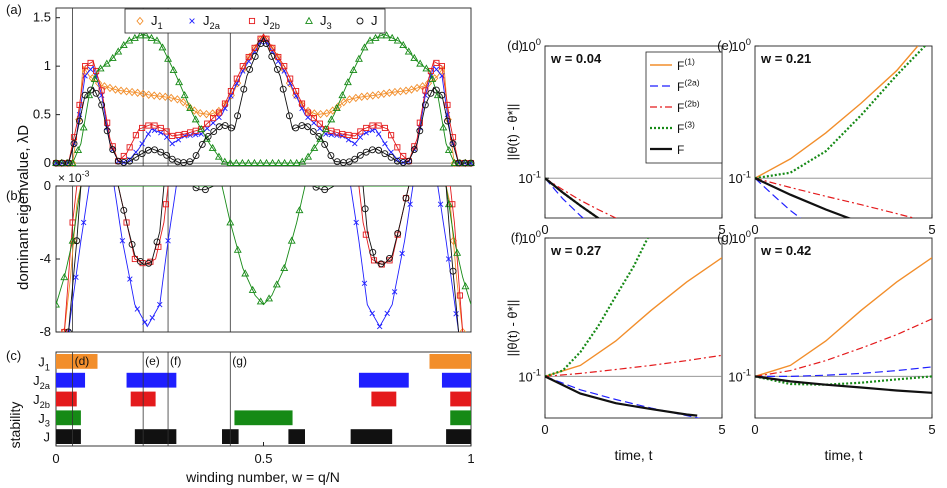 The width and height of the screenshot is (947, 488). I want to click on legend-label-F2b: F(2b), so click(688, 107).